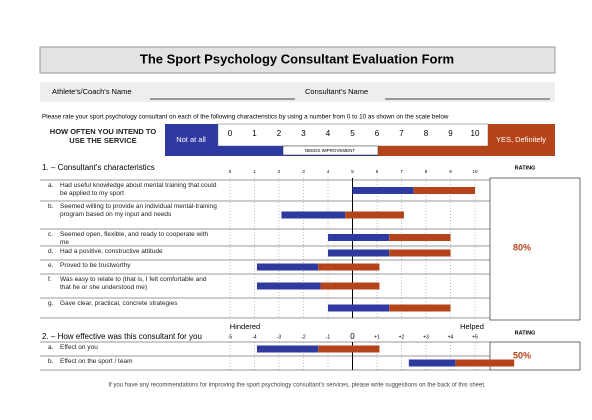 This screenshot has height=420, width=592. Describe the element at coordinates (79, 347) in the screenshot. I see `item-text: Effect on you` at that location.